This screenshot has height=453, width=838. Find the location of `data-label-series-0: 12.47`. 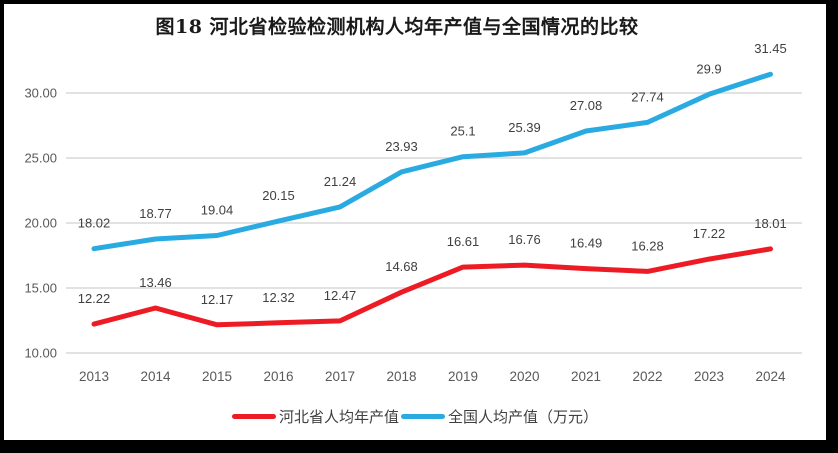

data-label-series-0: 12.47 is located at coordinates (340, 295).